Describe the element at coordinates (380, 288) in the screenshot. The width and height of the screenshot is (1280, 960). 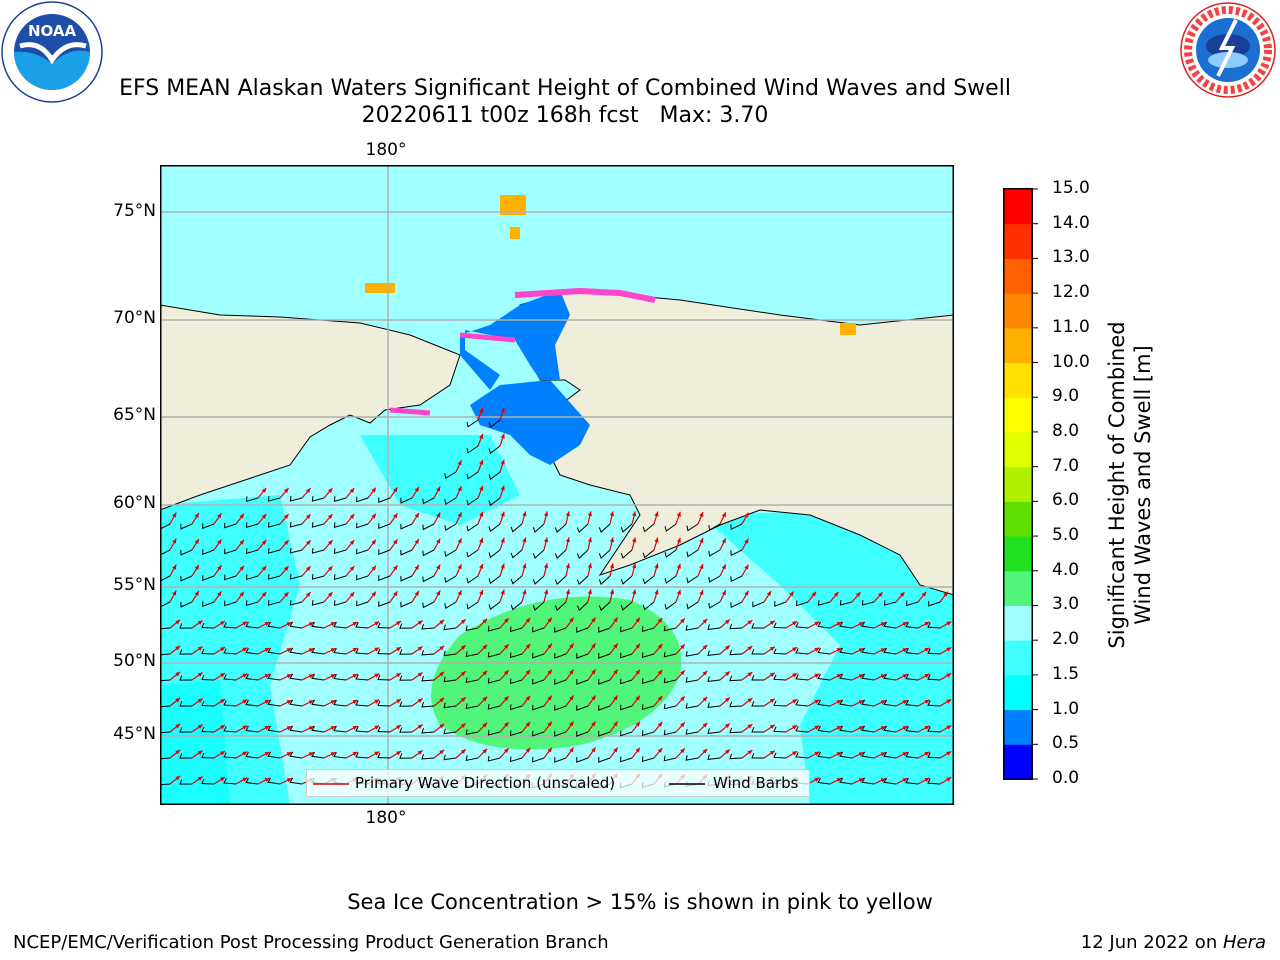
I see `ice-patch-west` at that location.